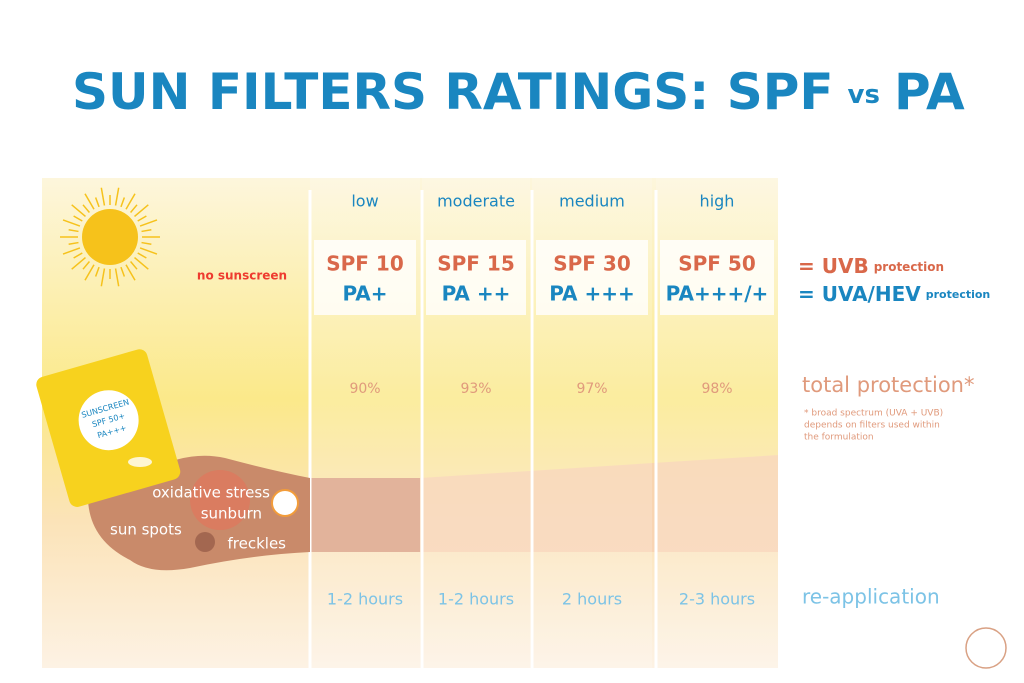  What do you see at coordinates (476, 201) in the screenshot?
I see `level: moderate` at bounding box center [476, 201].